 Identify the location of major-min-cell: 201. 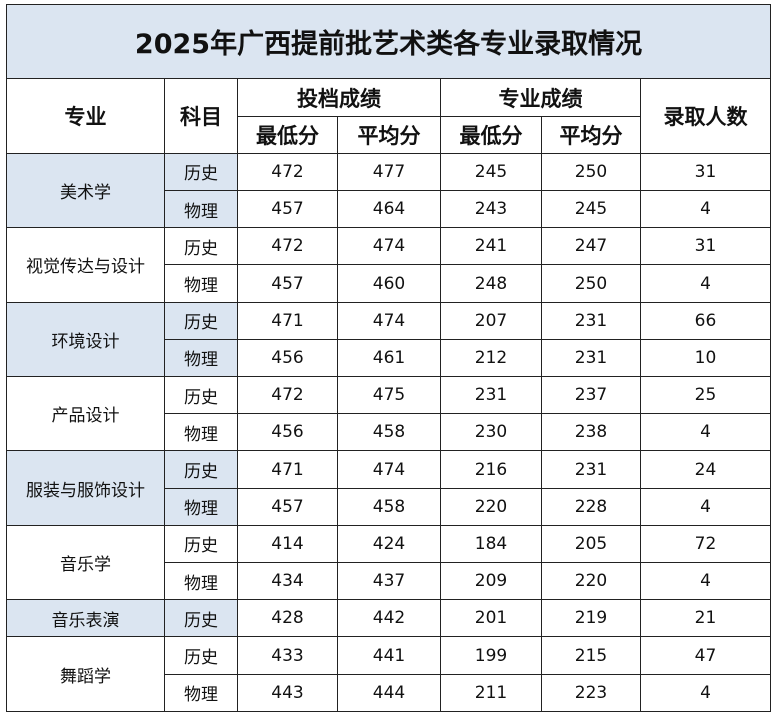
(491, 618).